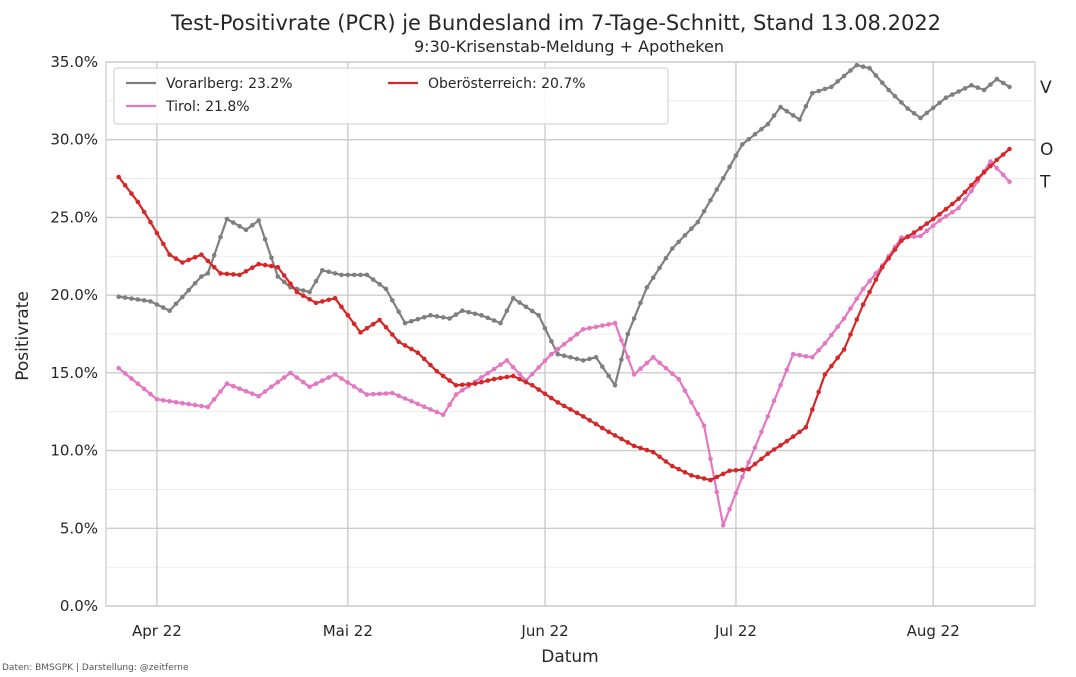  What do you see at coordinates (570, 657) in the screenshot?
I see `x-axis-label: Datum` at bounding box center [570, 657].